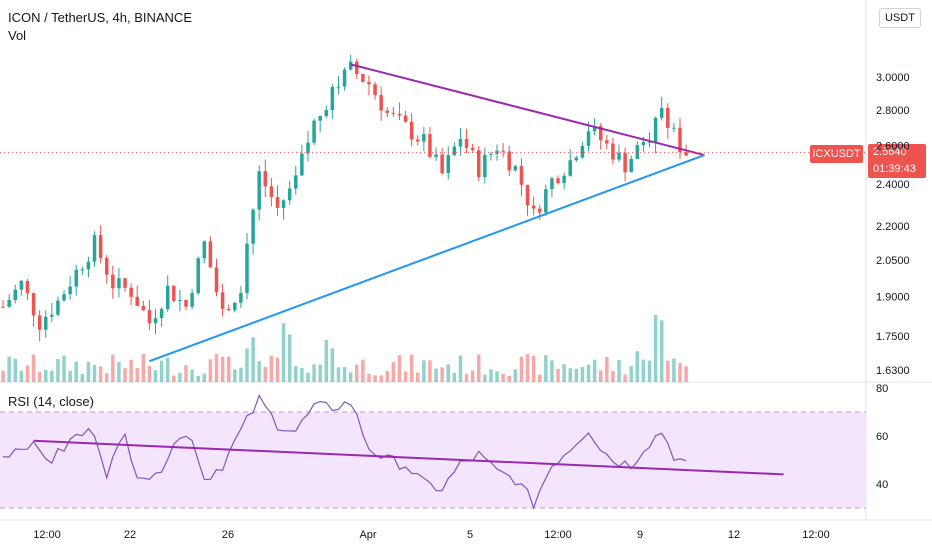  What do you see at coordinates (527, 110) in the screenshot?
I see `upper-trendline` at bounding box center [527, 110].